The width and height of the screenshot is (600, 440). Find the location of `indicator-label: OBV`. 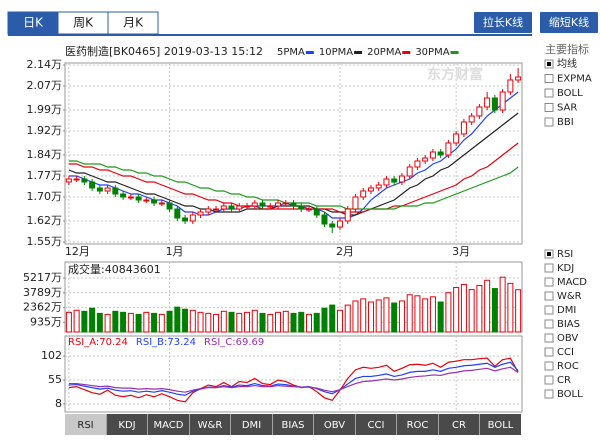

indicator-label: OBV is located at coordinates (567, 338).